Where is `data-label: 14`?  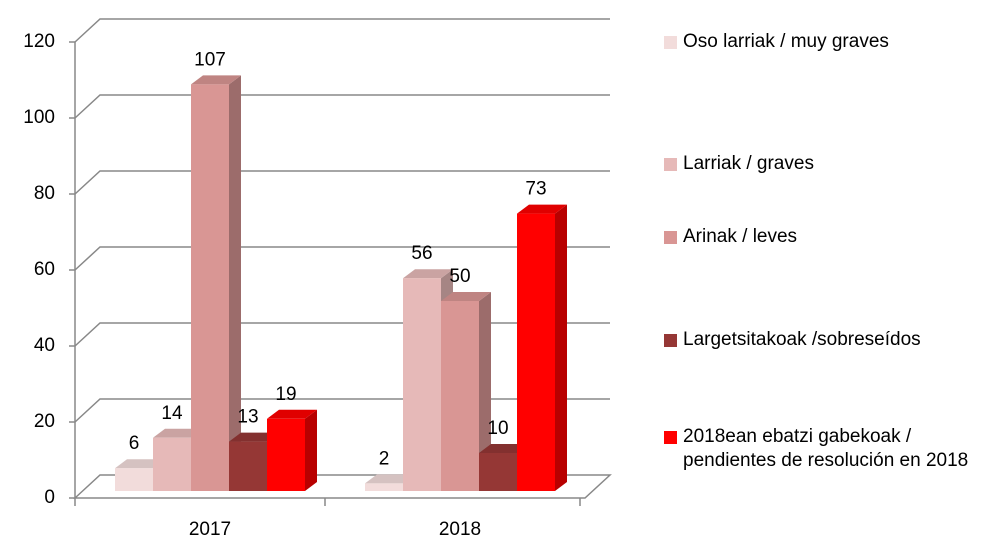 data-label: 14 is located at coordinates (172, 413).